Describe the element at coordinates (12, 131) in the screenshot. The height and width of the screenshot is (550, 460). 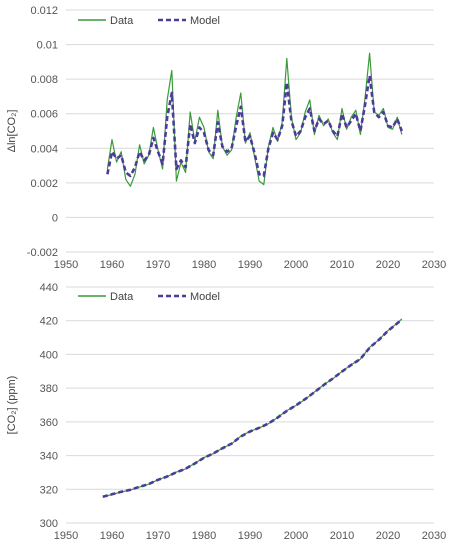
I see `y-axis-title: Δln[CO₂]` at that location.